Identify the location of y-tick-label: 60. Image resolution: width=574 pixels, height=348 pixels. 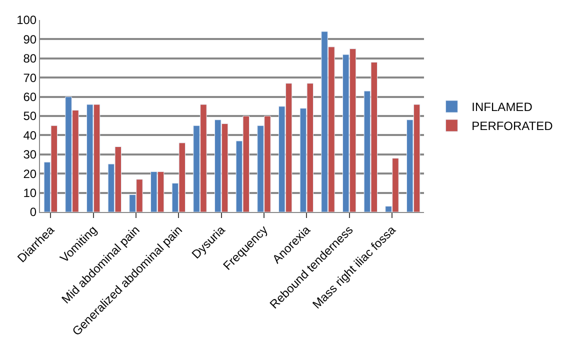
(30, 97).